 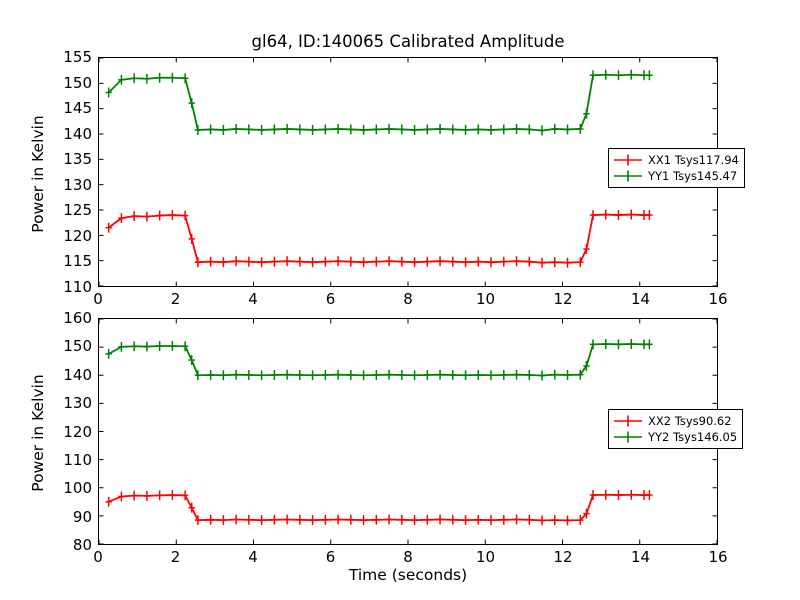 I want to click on page-title: gl64, ID:140065 Calibrated Amplitude, so click(x=408, y=41).